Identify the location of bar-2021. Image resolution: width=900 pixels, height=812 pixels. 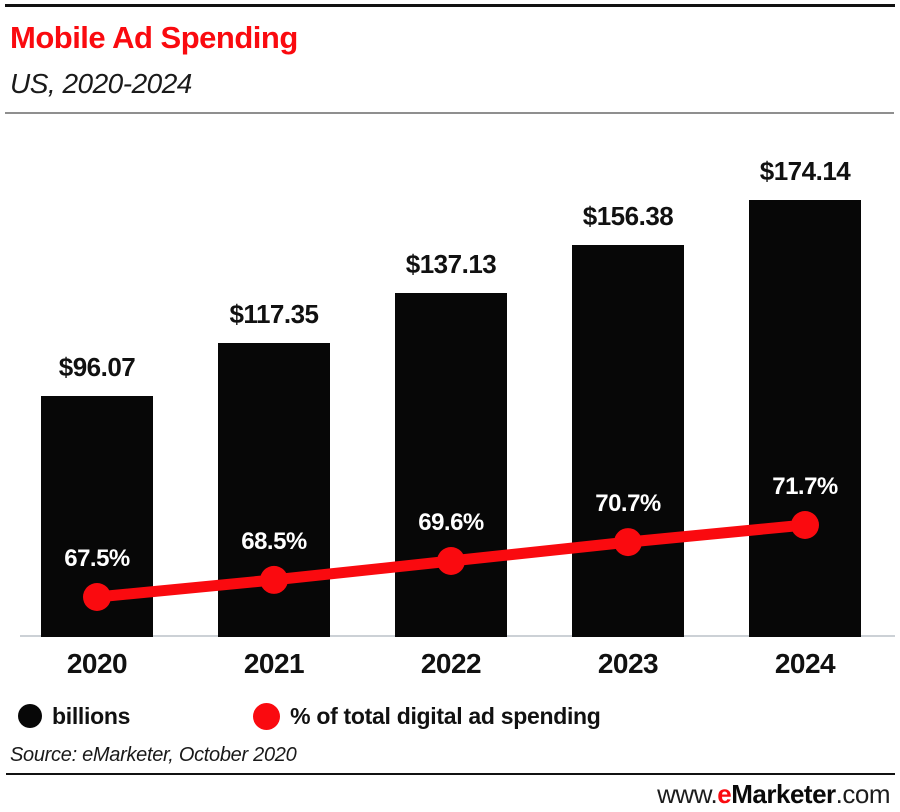
(274, 489).